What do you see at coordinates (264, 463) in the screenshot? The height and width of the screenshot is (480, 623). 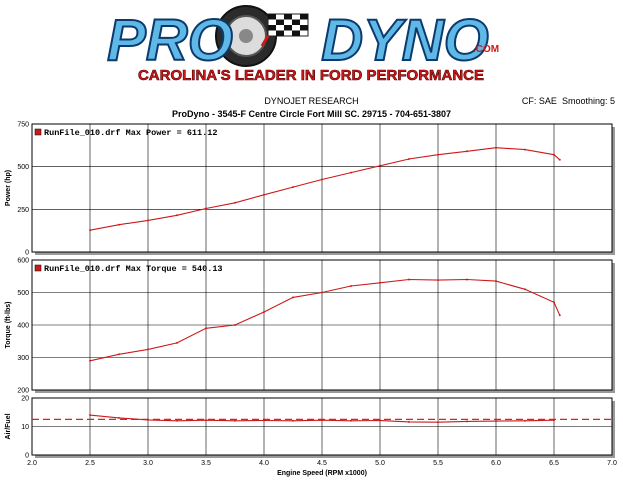 I see `x-tick-label: 4.0` at bounding box center [264, 463].